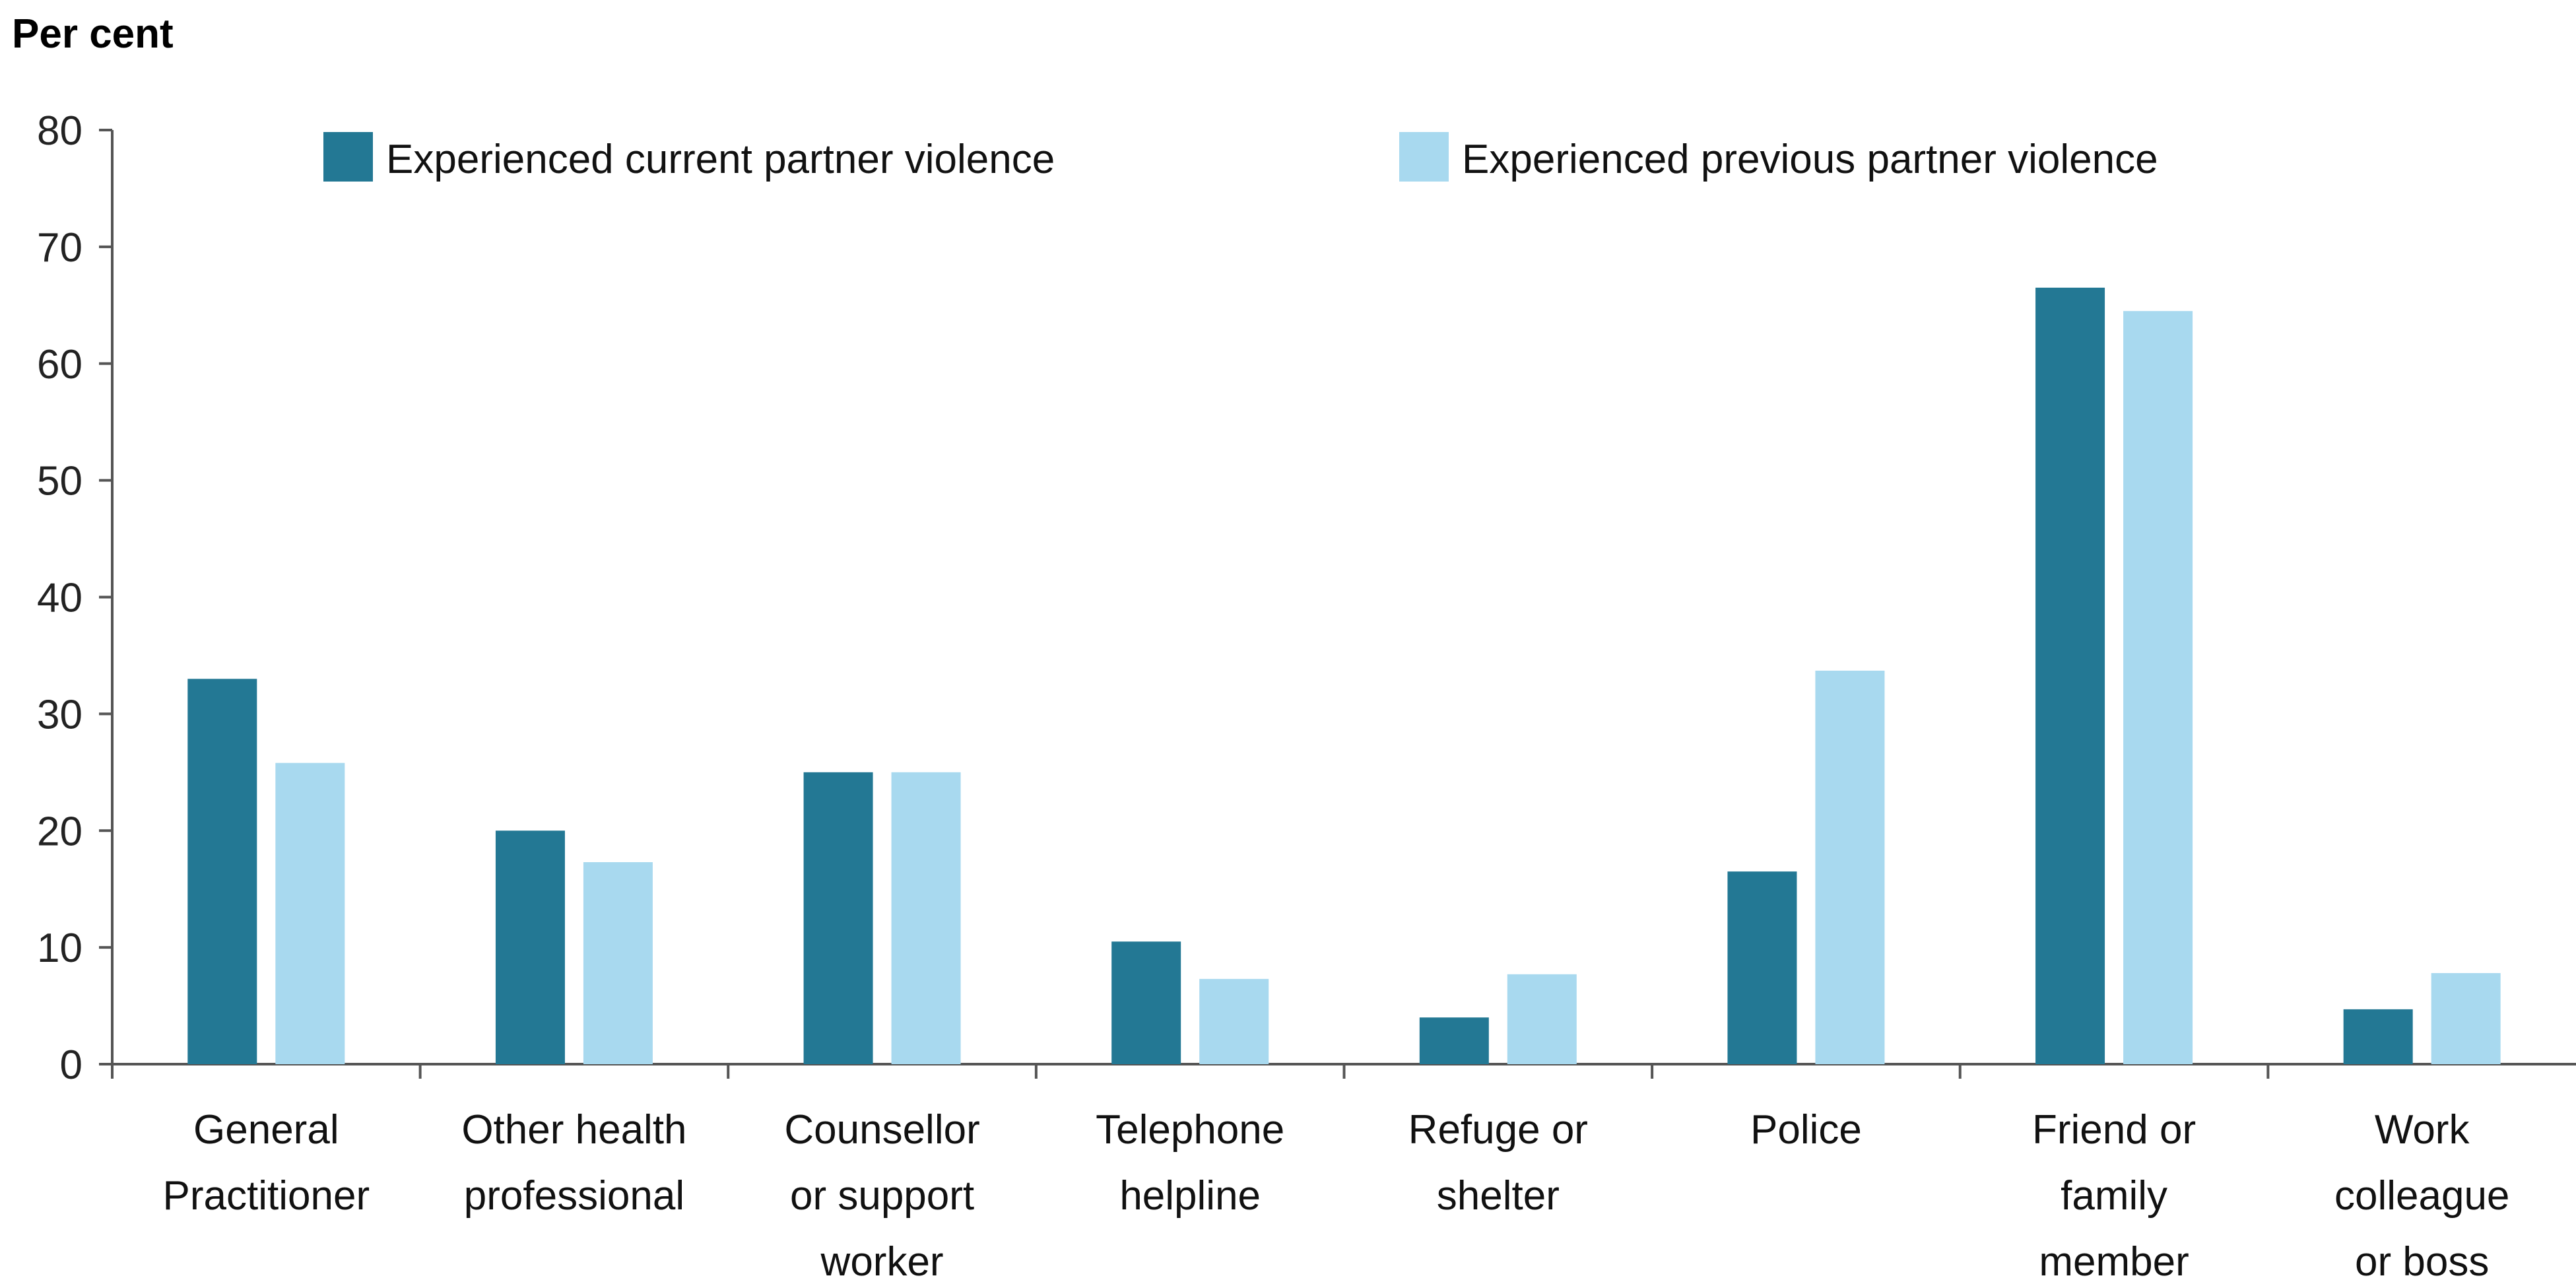 This screenshot has height=1284, width=2576. Describe the element at coordinates (1498, 1196) in the screenshot. I see `category-label-line: shelter` at that location.